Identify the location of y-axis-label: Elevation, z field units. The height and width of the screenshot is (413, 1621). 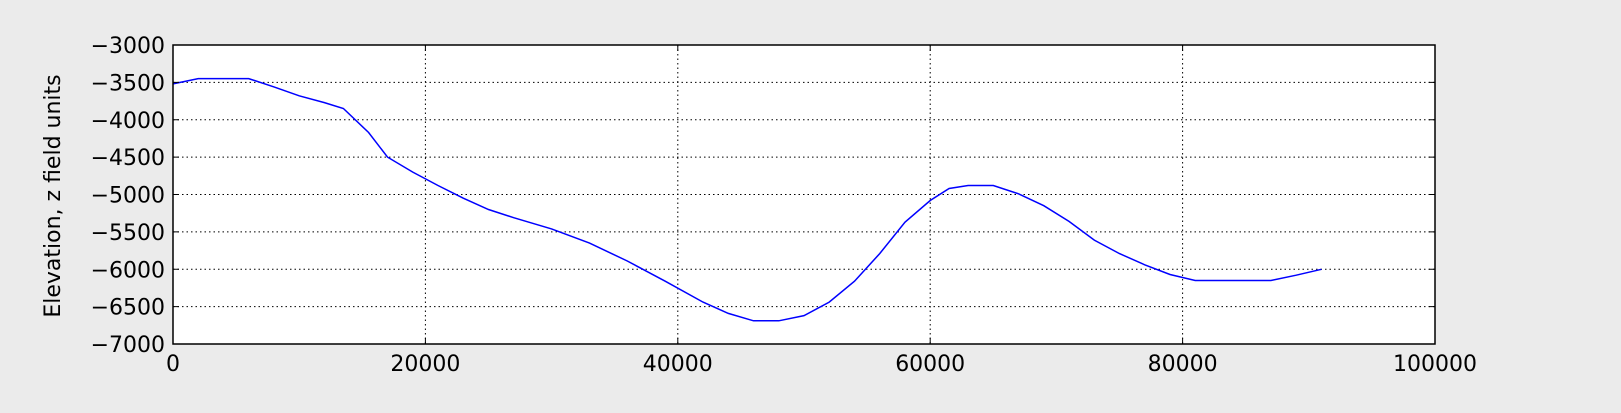
(53, 195).